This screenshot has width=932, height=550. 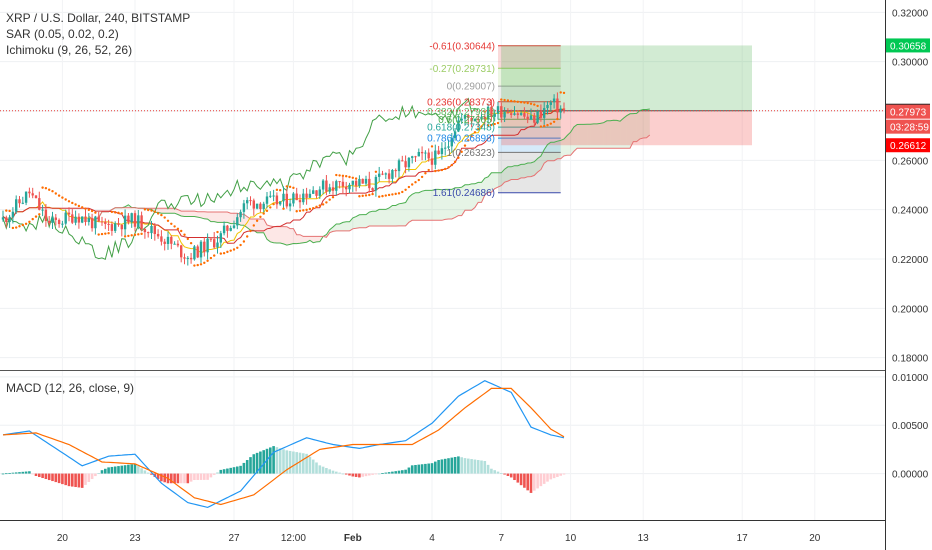 What do you see at coordinates (70, 388) in the screenshot?
I see `macd-indicator-label: MACD (12, 26, close, 9)` at bounding box center [70, 388].